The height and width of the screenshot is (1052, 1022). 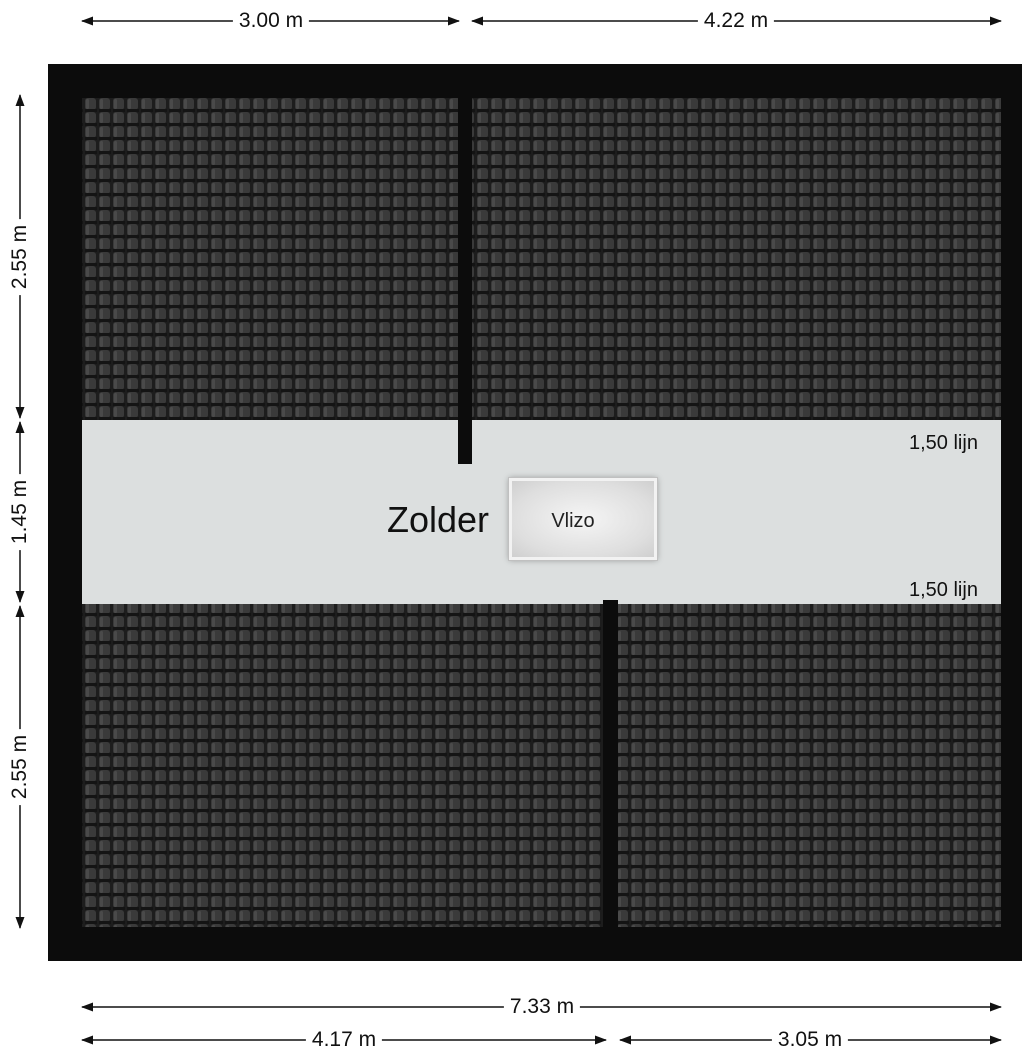 I want to click on wall-lower-divider, so click(x=610, y=763).